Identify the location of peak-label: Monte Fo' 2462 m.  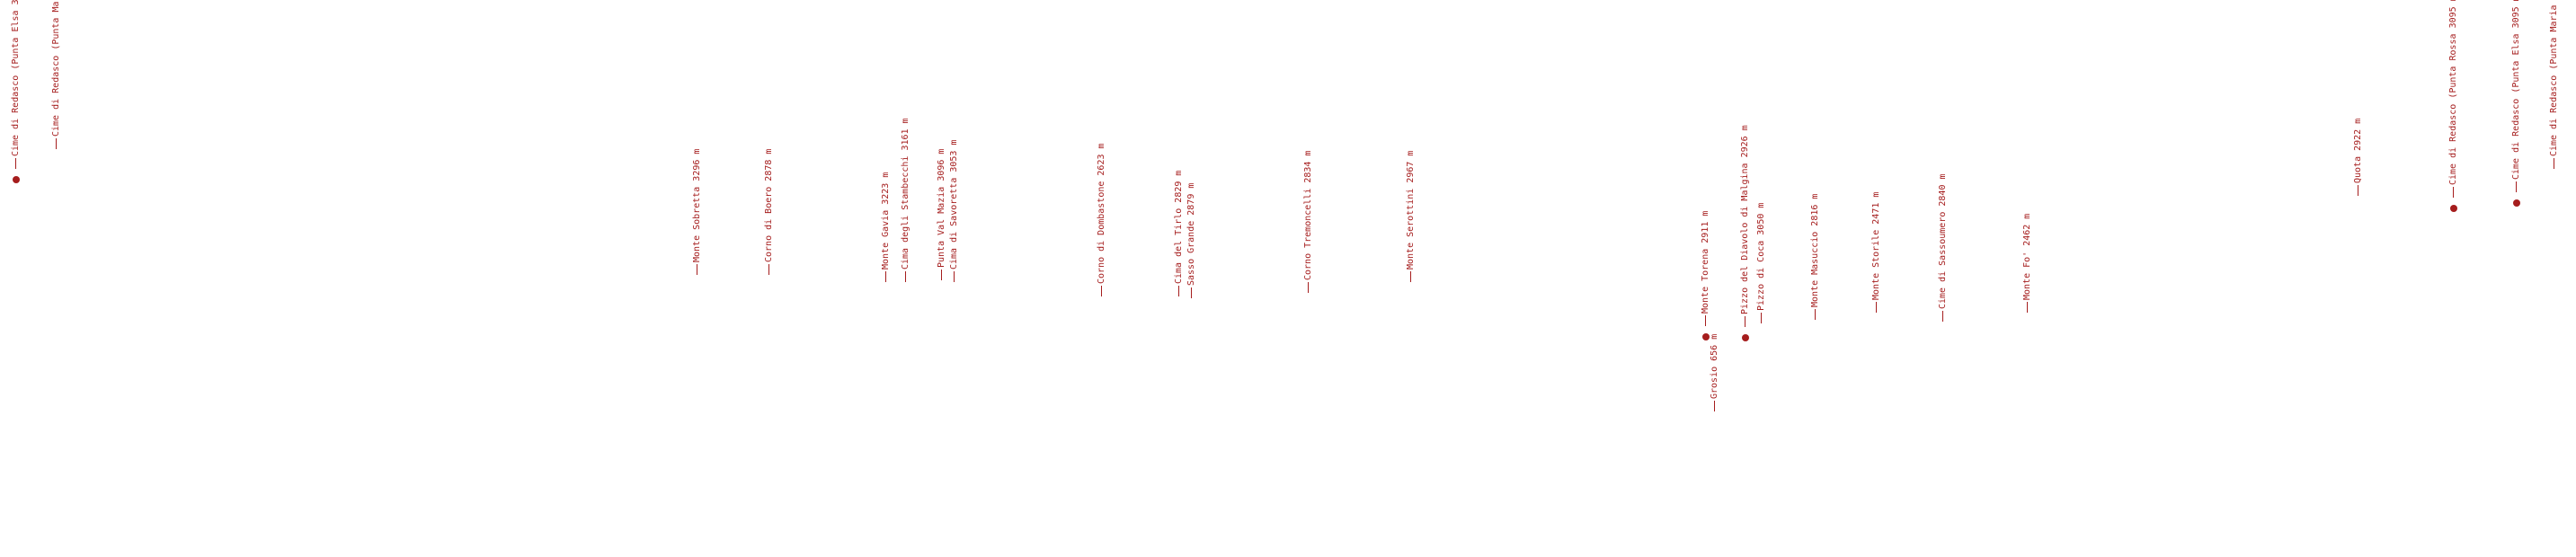
(2027, 263).